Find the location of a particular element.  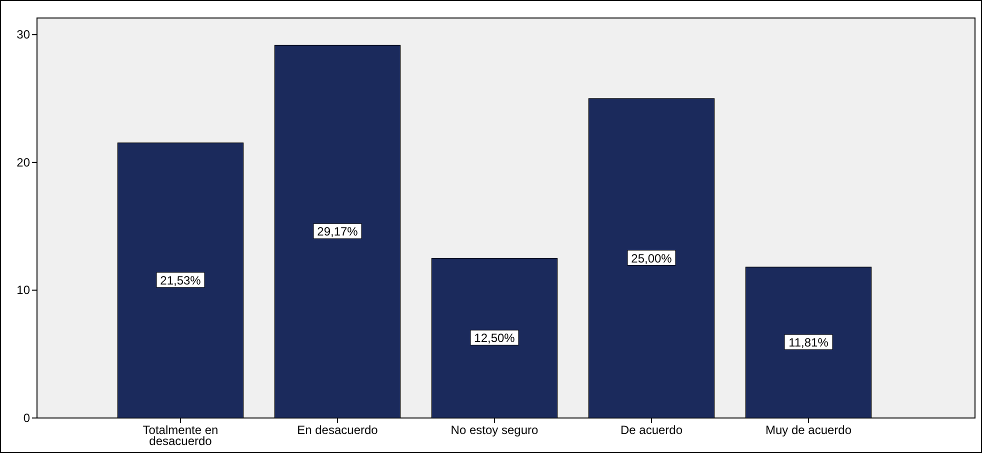

y-tick-label: 20 is located at coordinates (23, 162).